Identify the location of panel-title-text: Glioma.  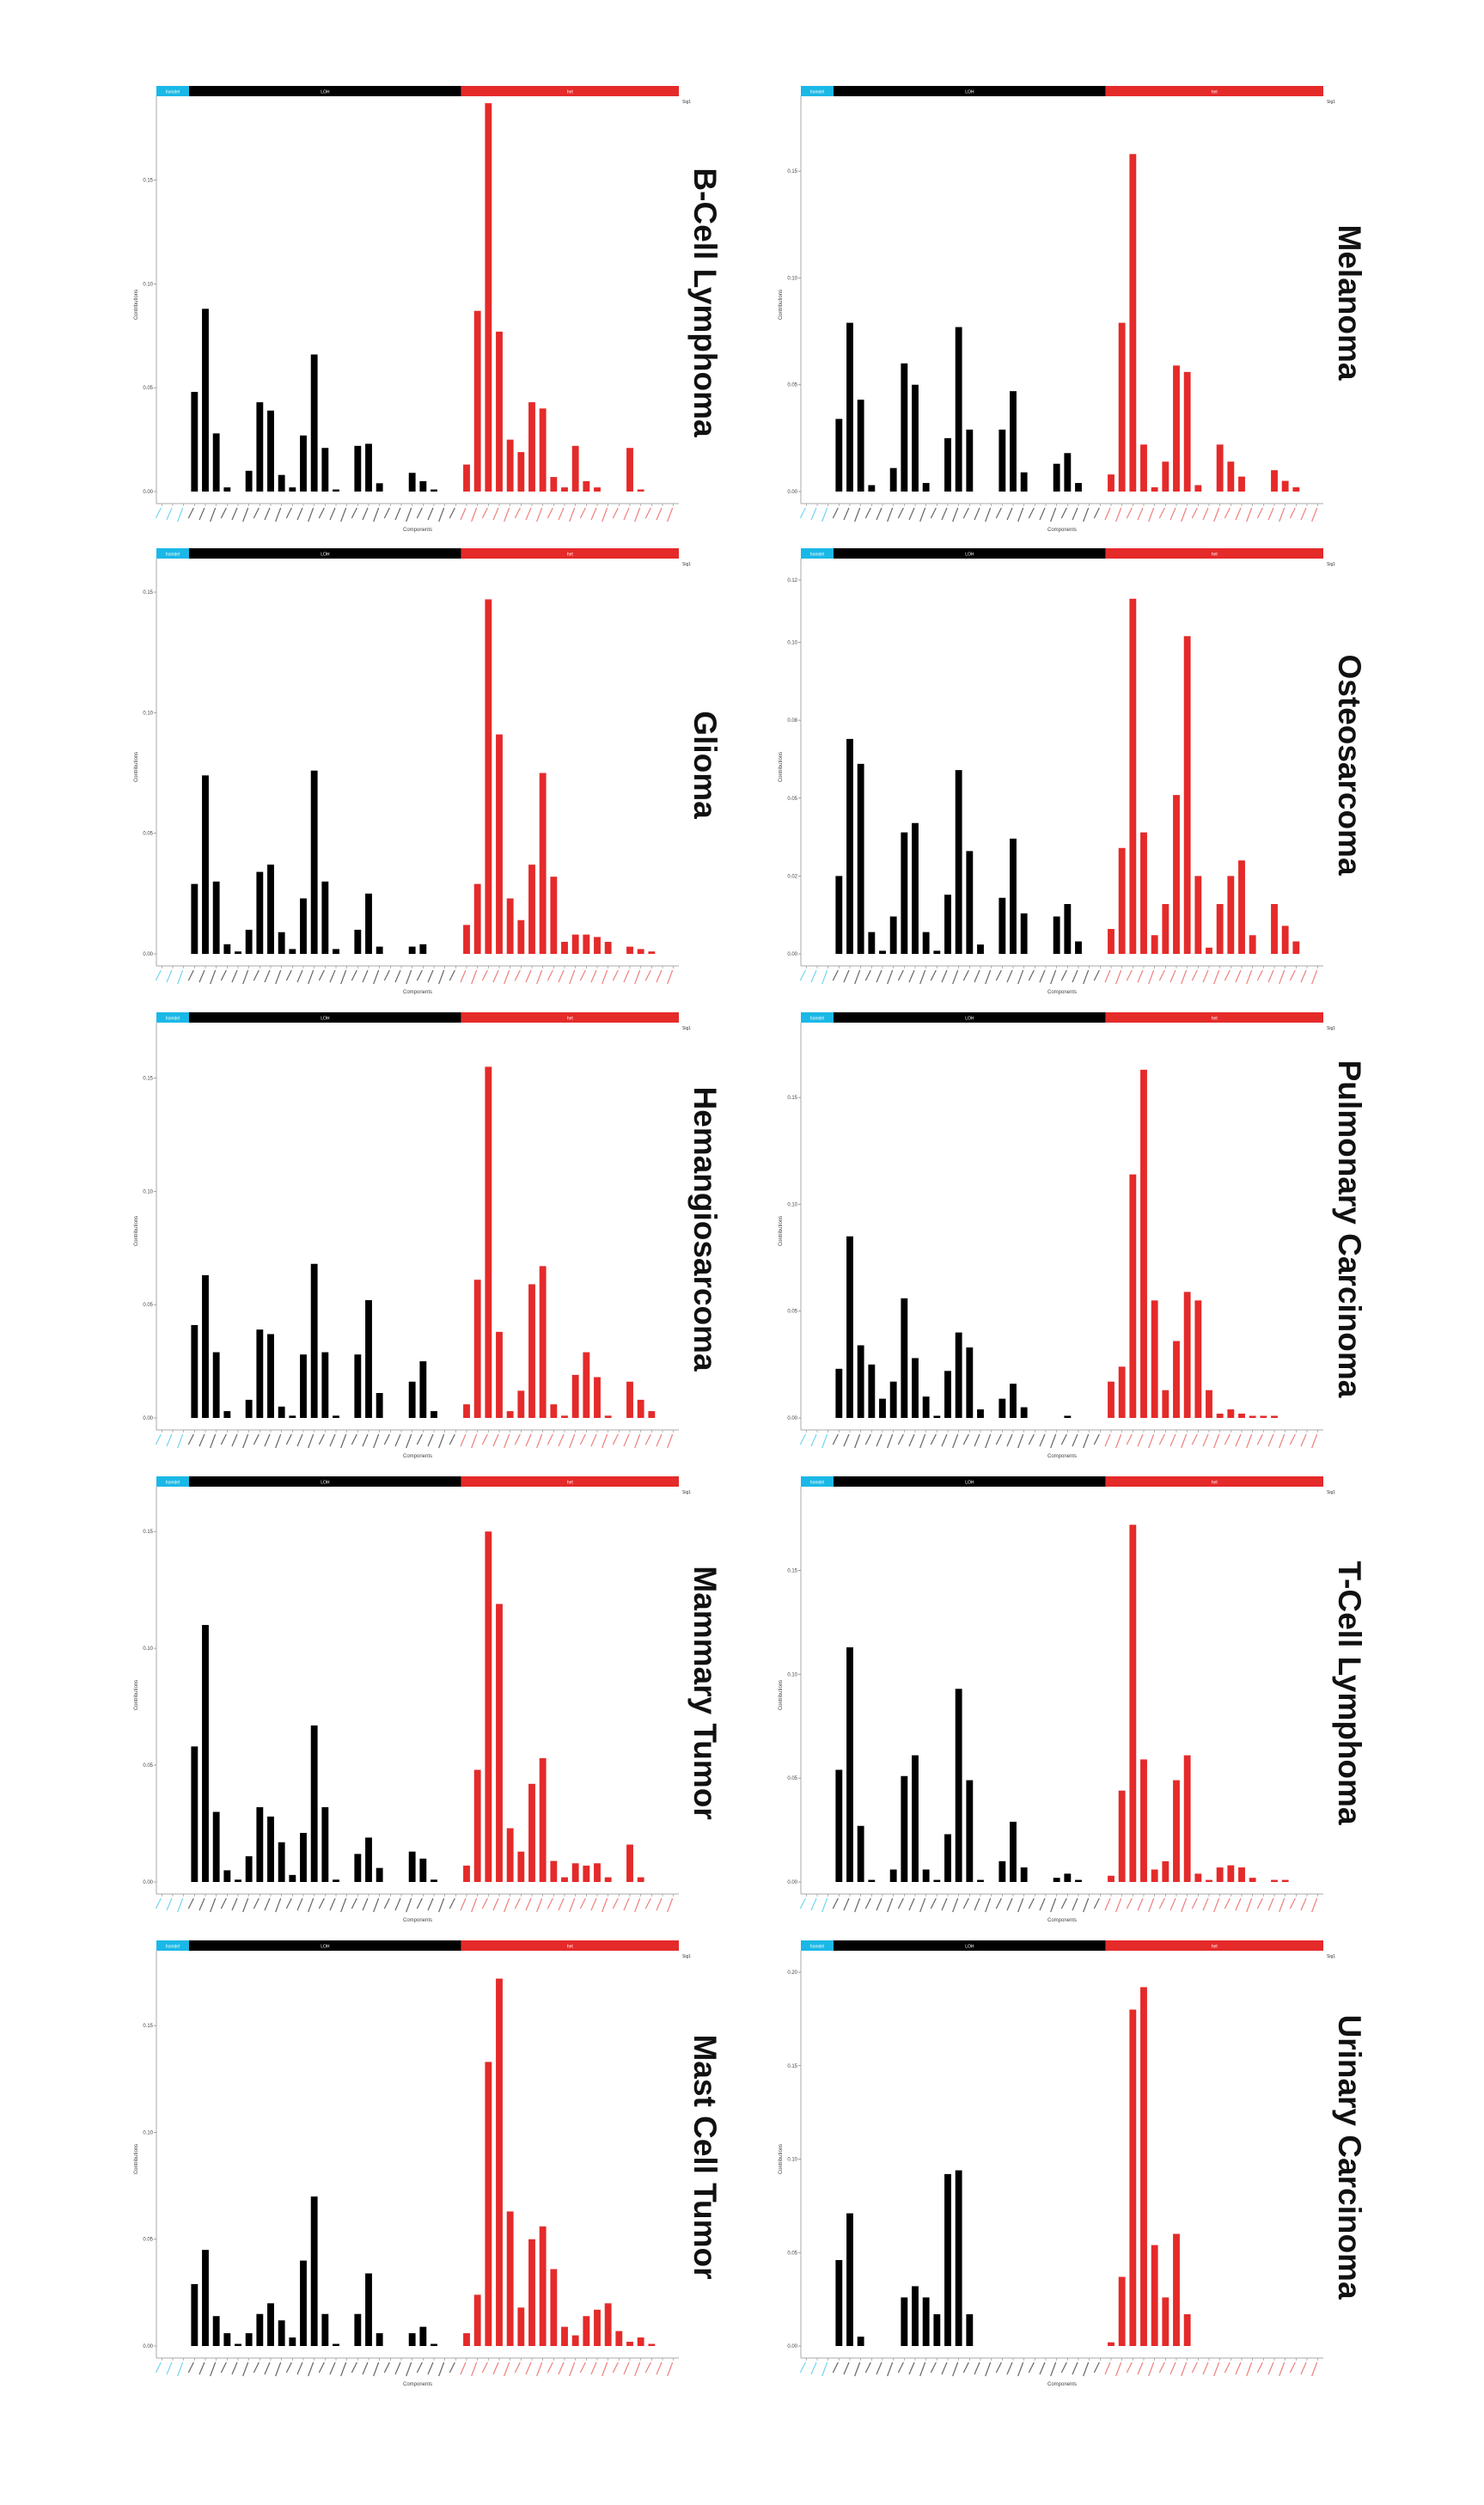
(705, 765).